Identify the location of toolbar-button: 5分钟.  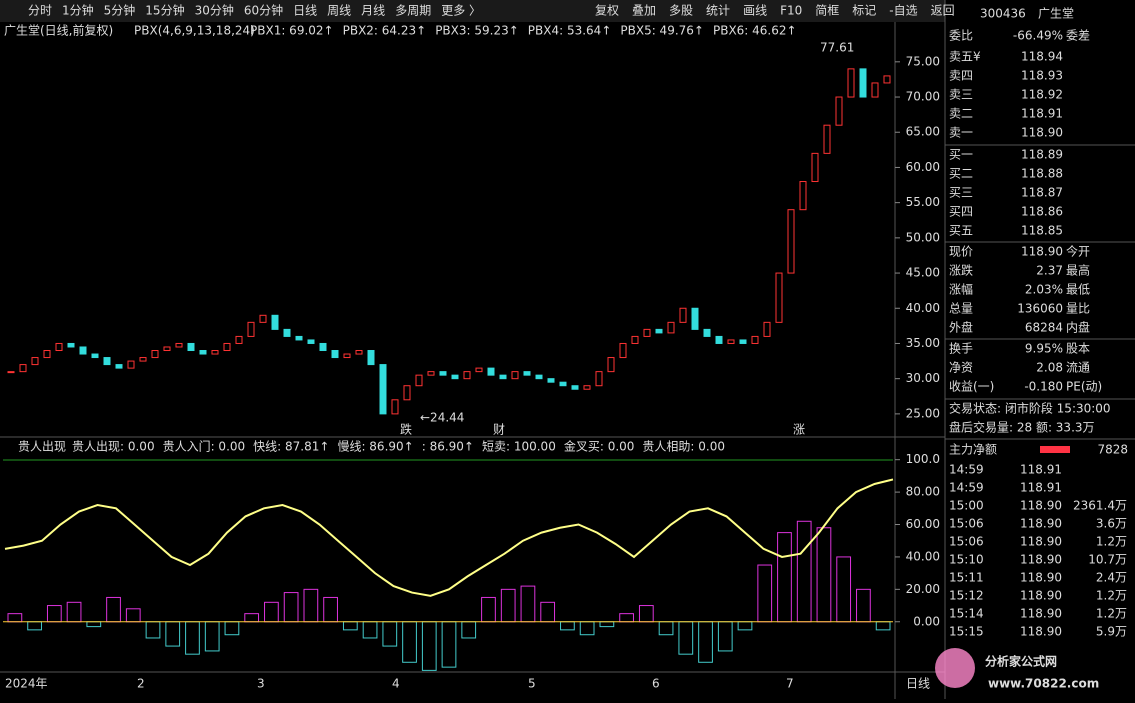
(120, 10).